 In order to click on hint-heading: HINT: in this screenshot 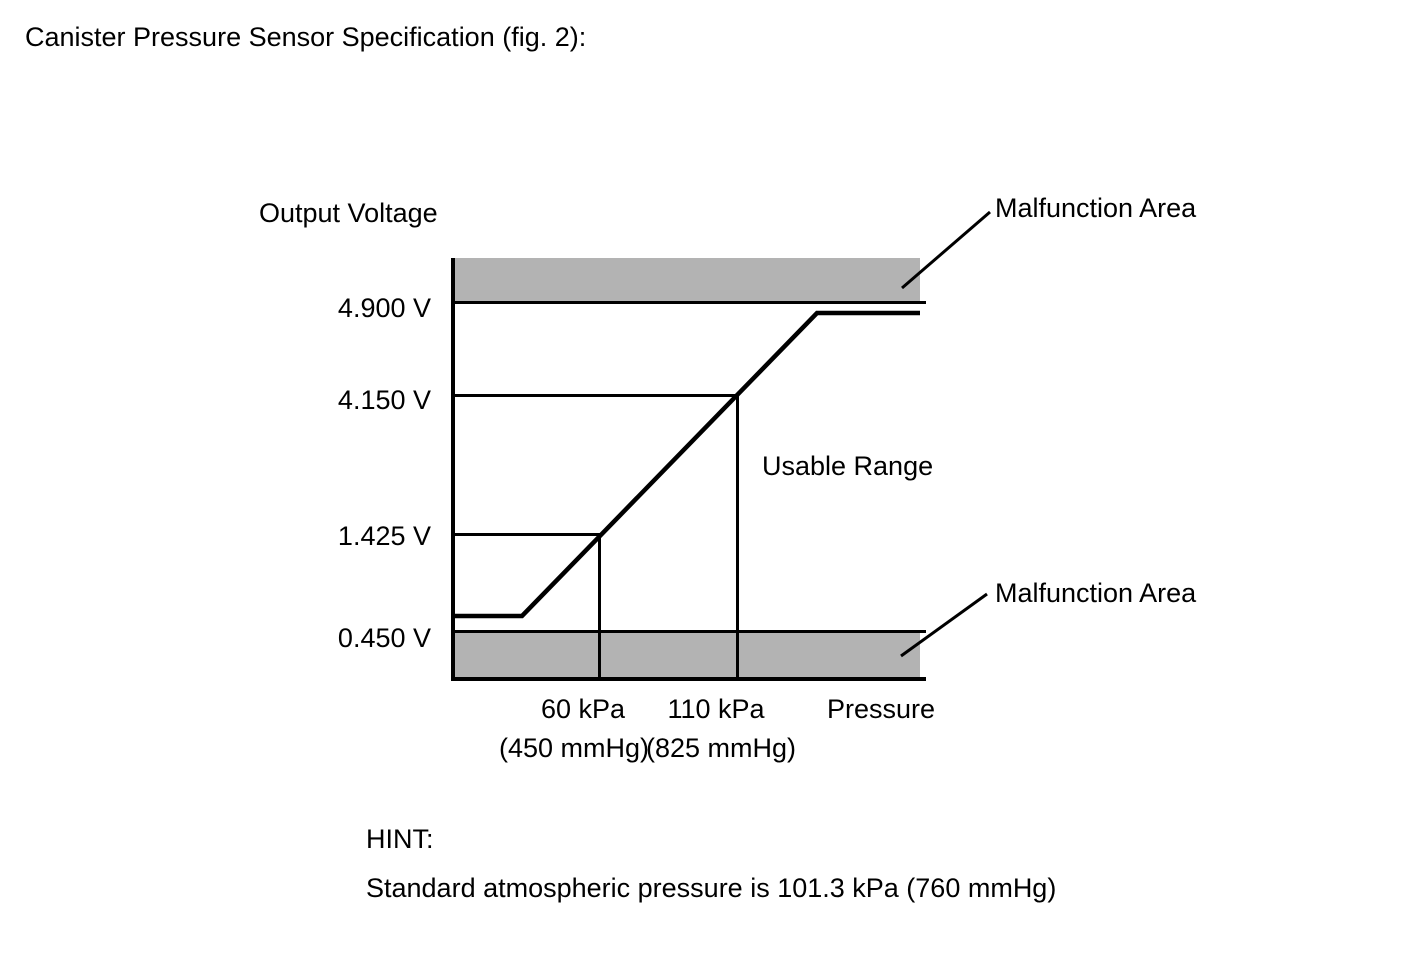, I will do `click(400, 839)`.